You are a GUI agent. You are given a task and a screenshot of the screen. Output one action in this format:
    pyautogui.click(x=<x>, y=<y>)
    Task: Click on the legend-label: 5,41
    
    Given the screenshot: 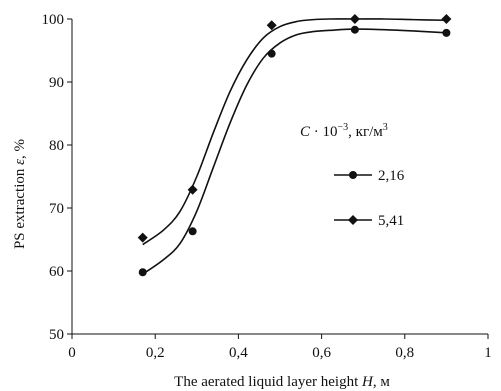 What is the action you would take?
    pyautogui.click(x=391, y=221)
    